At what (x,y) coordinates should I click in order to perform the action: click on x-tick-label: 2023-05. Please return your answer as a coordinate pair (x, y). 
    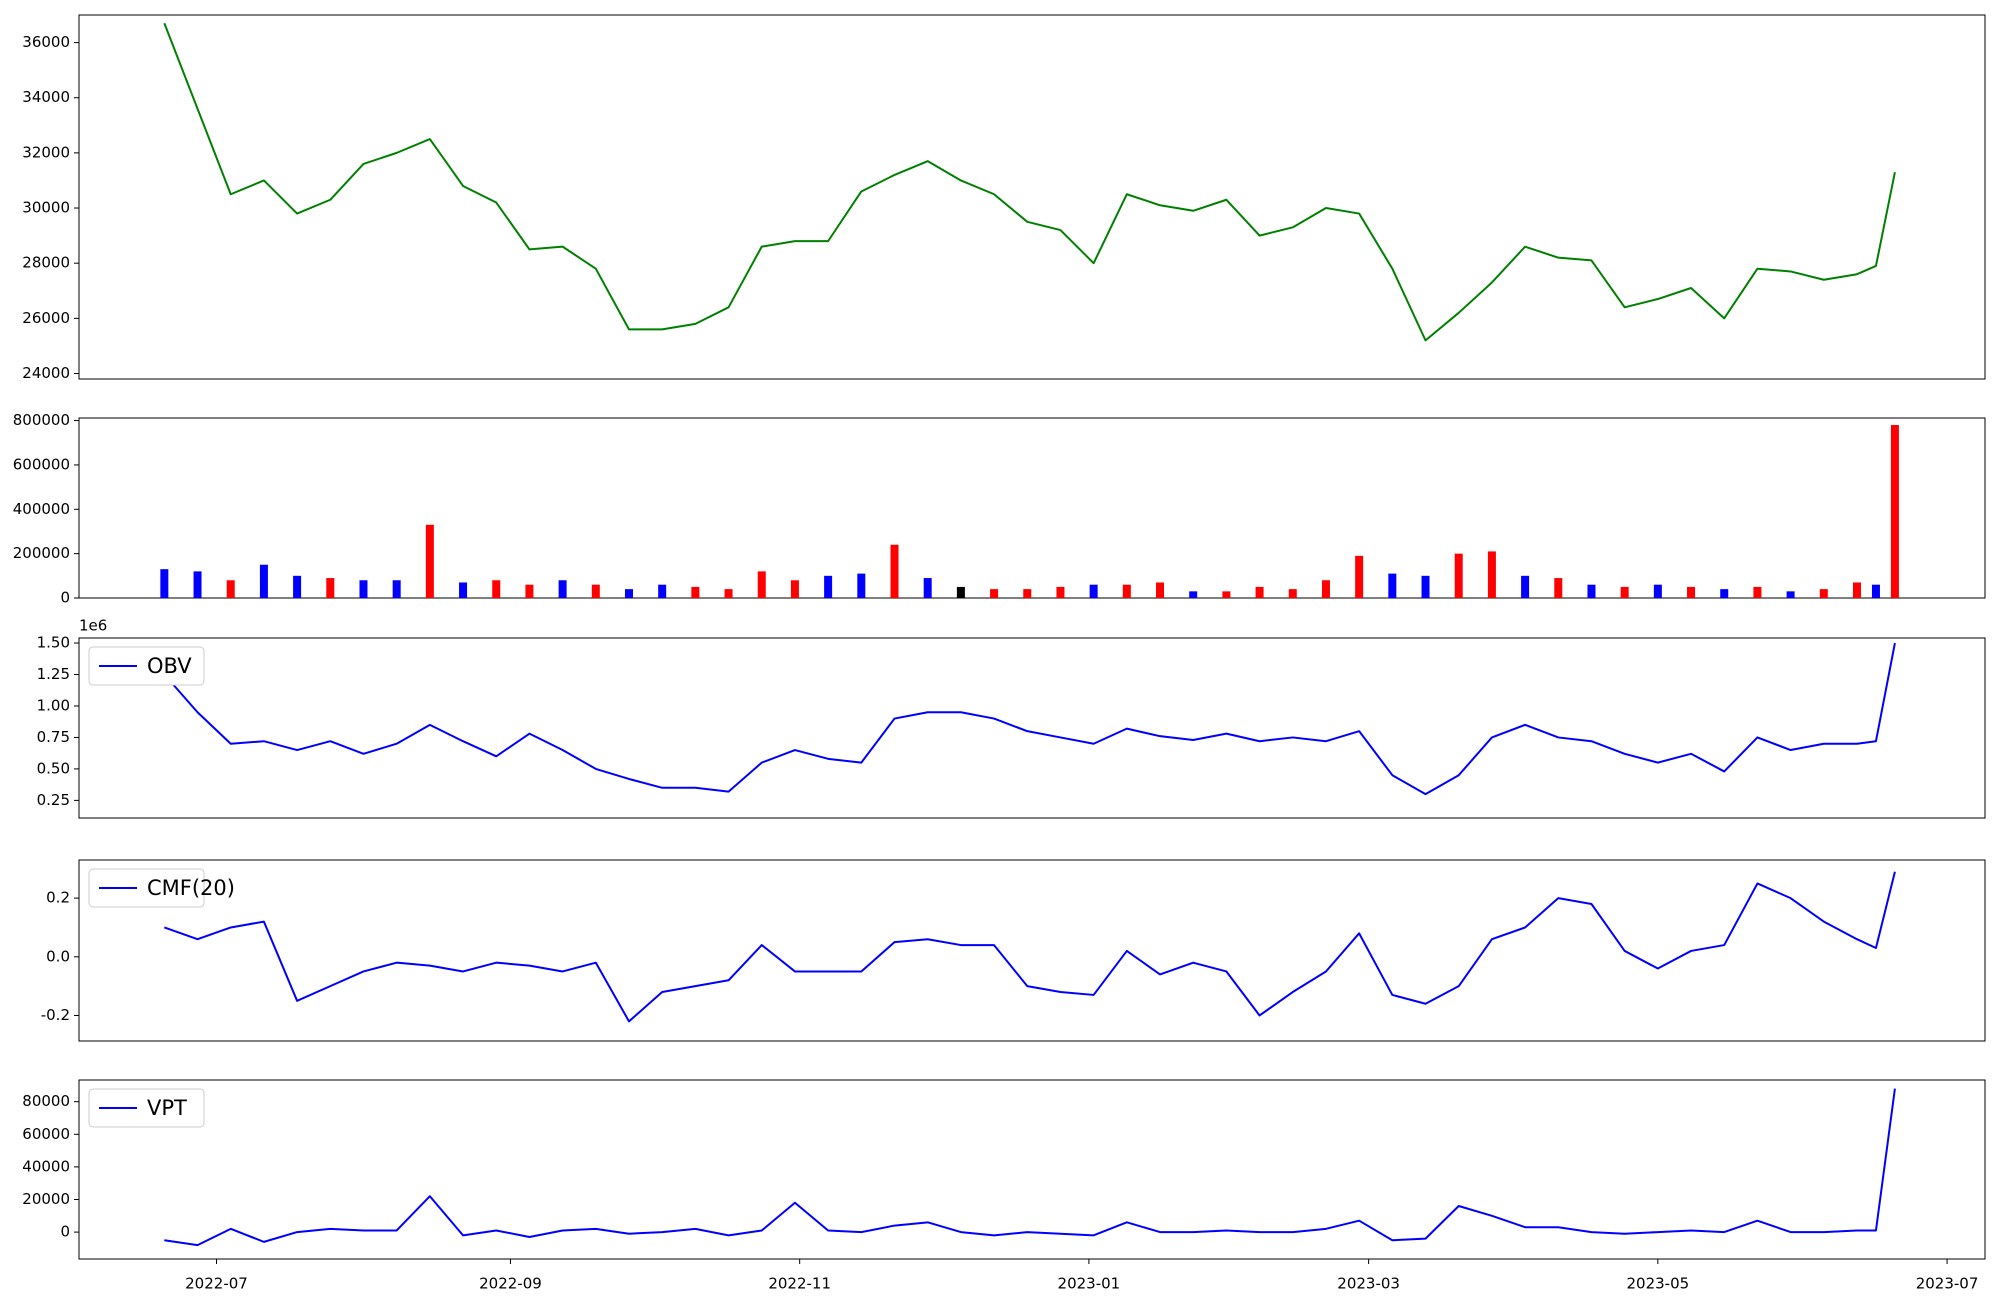
    Looking at the image, I should click on (1658, 1284).